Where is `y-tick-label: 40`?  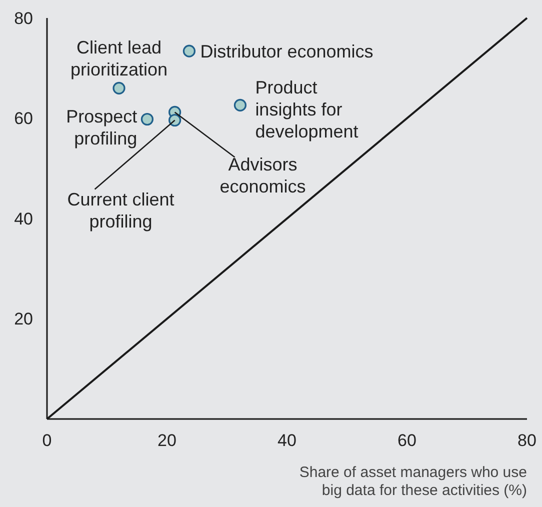 y-tick-label: 40 is located at coordinates (23, 218).